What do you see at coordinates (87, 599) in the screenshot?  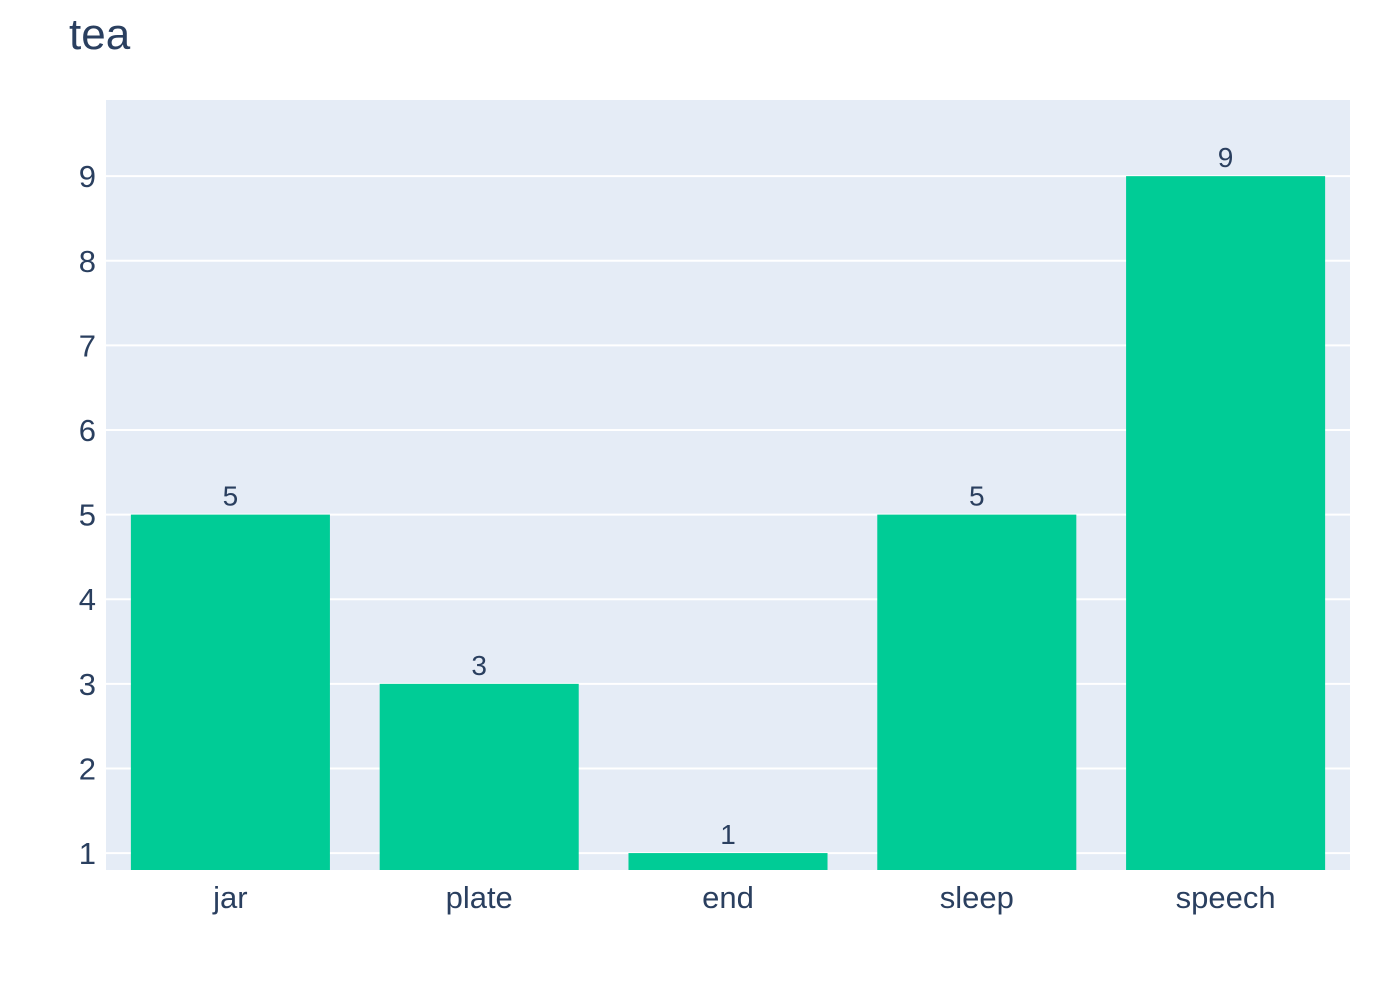 I see `y-tick-label: 4` at bounding box center [87, 599].